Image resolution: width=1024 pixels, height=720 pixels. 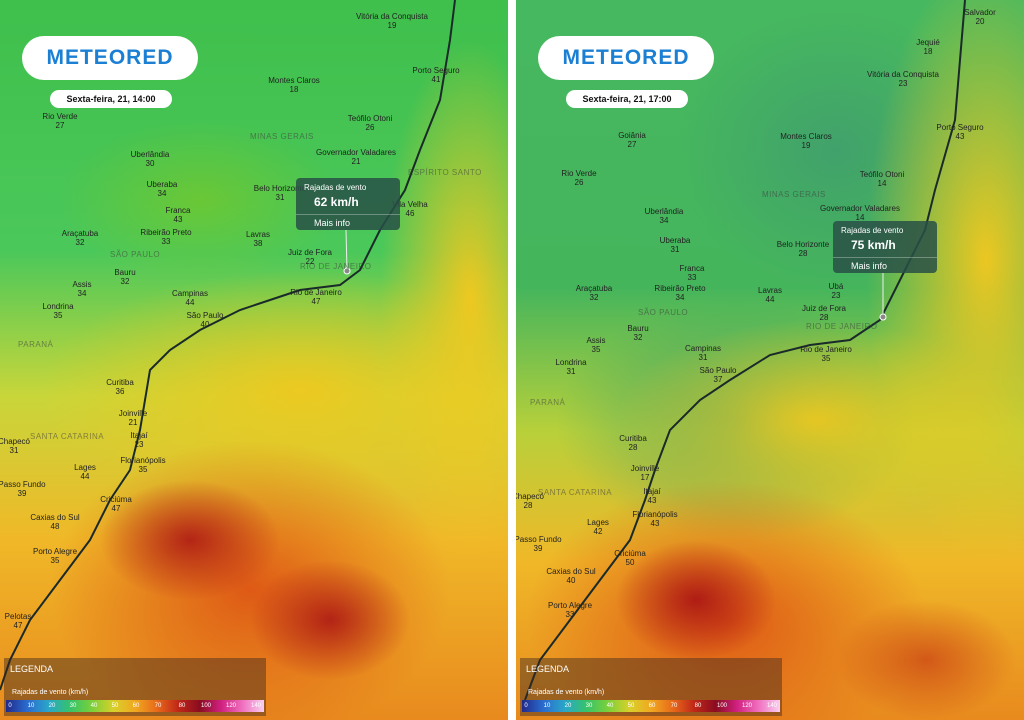 What do you see at coordinates (680, 288) in the screenshot?
I see `city-name: Ribeirão Preto` at bounding box center [680, 288].